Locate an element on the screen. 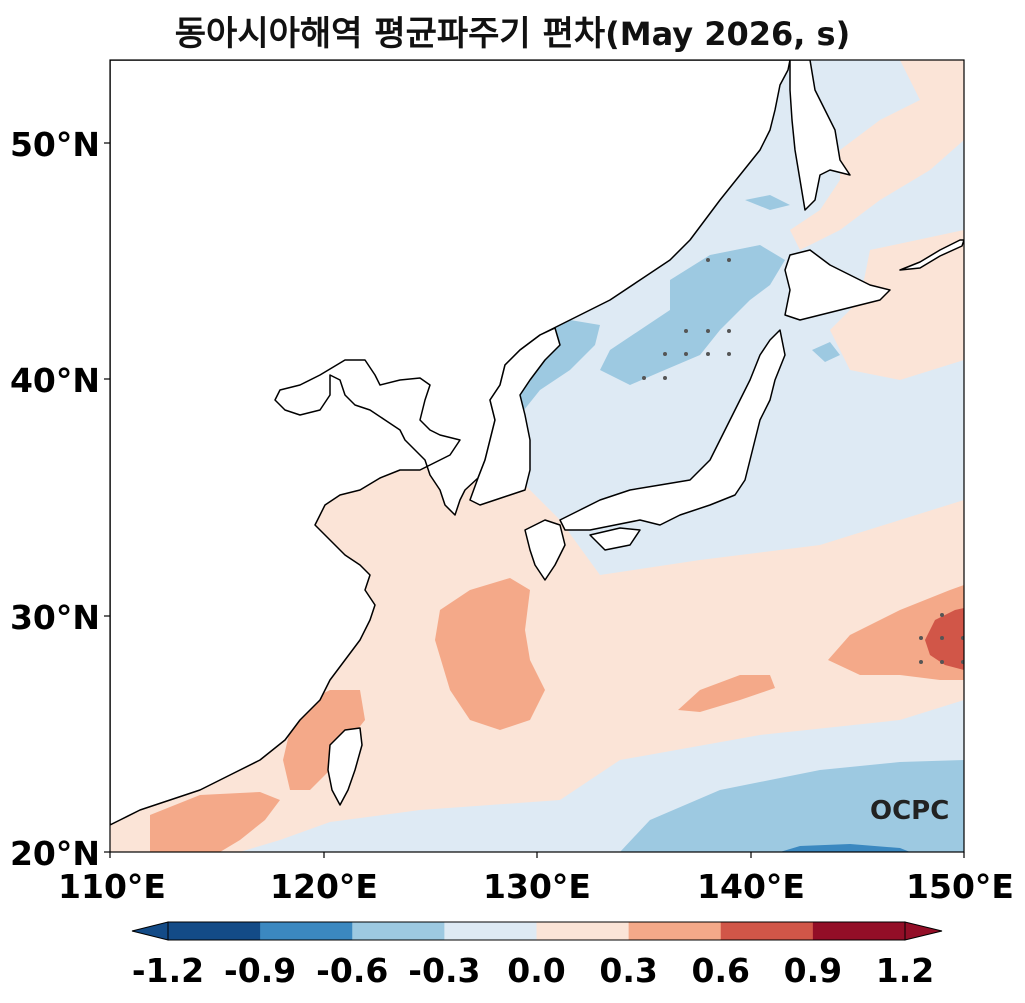 The image size is (1025, 1003). map-title-suffix: (May 2026, s) is located at coordinates (728, 34).